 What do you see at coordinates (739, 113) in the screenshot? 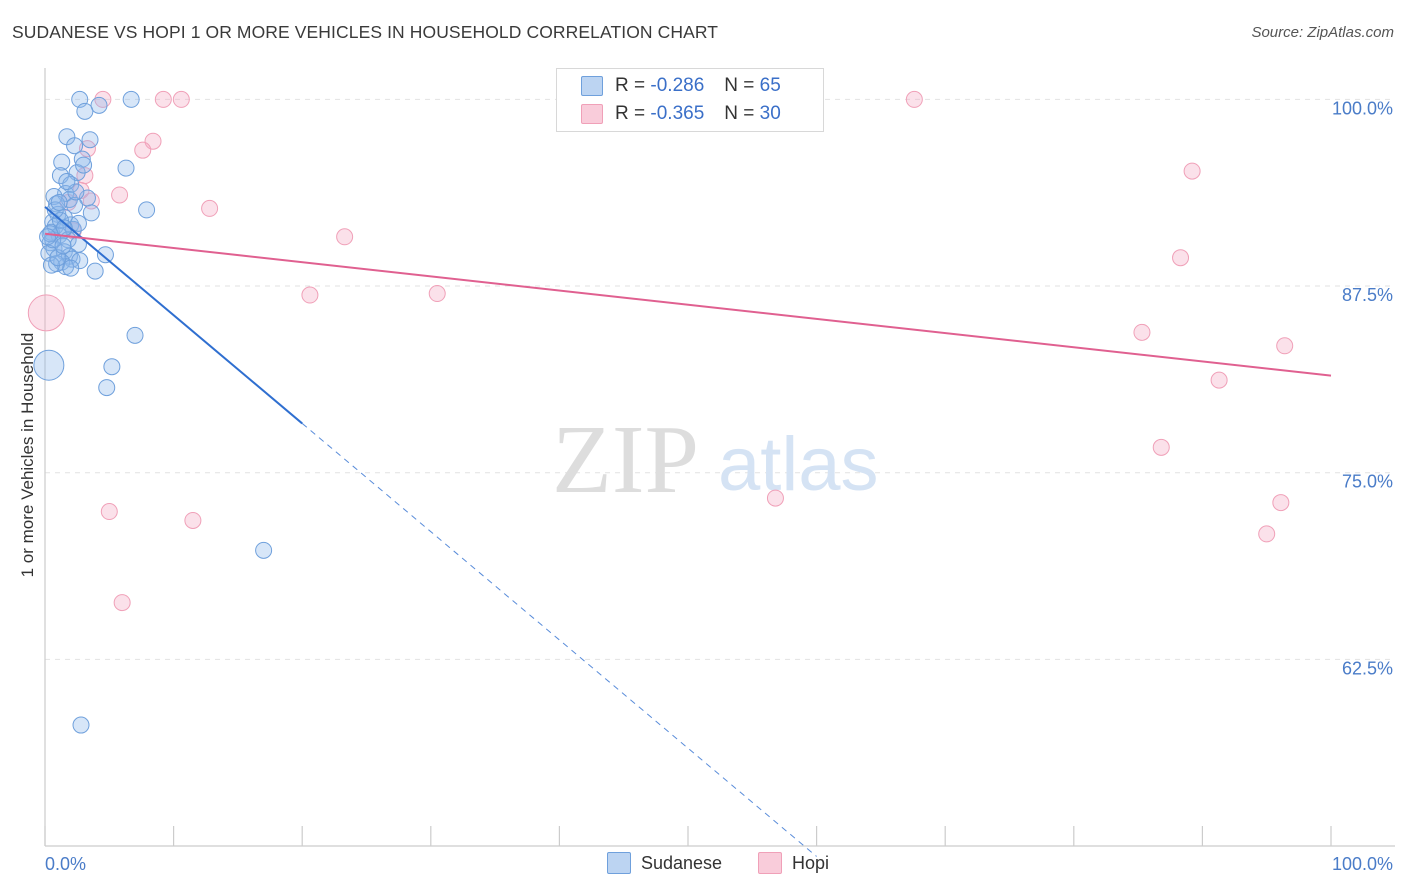
I see `hopi-n-label: N =` at bounding box center [739, 113].